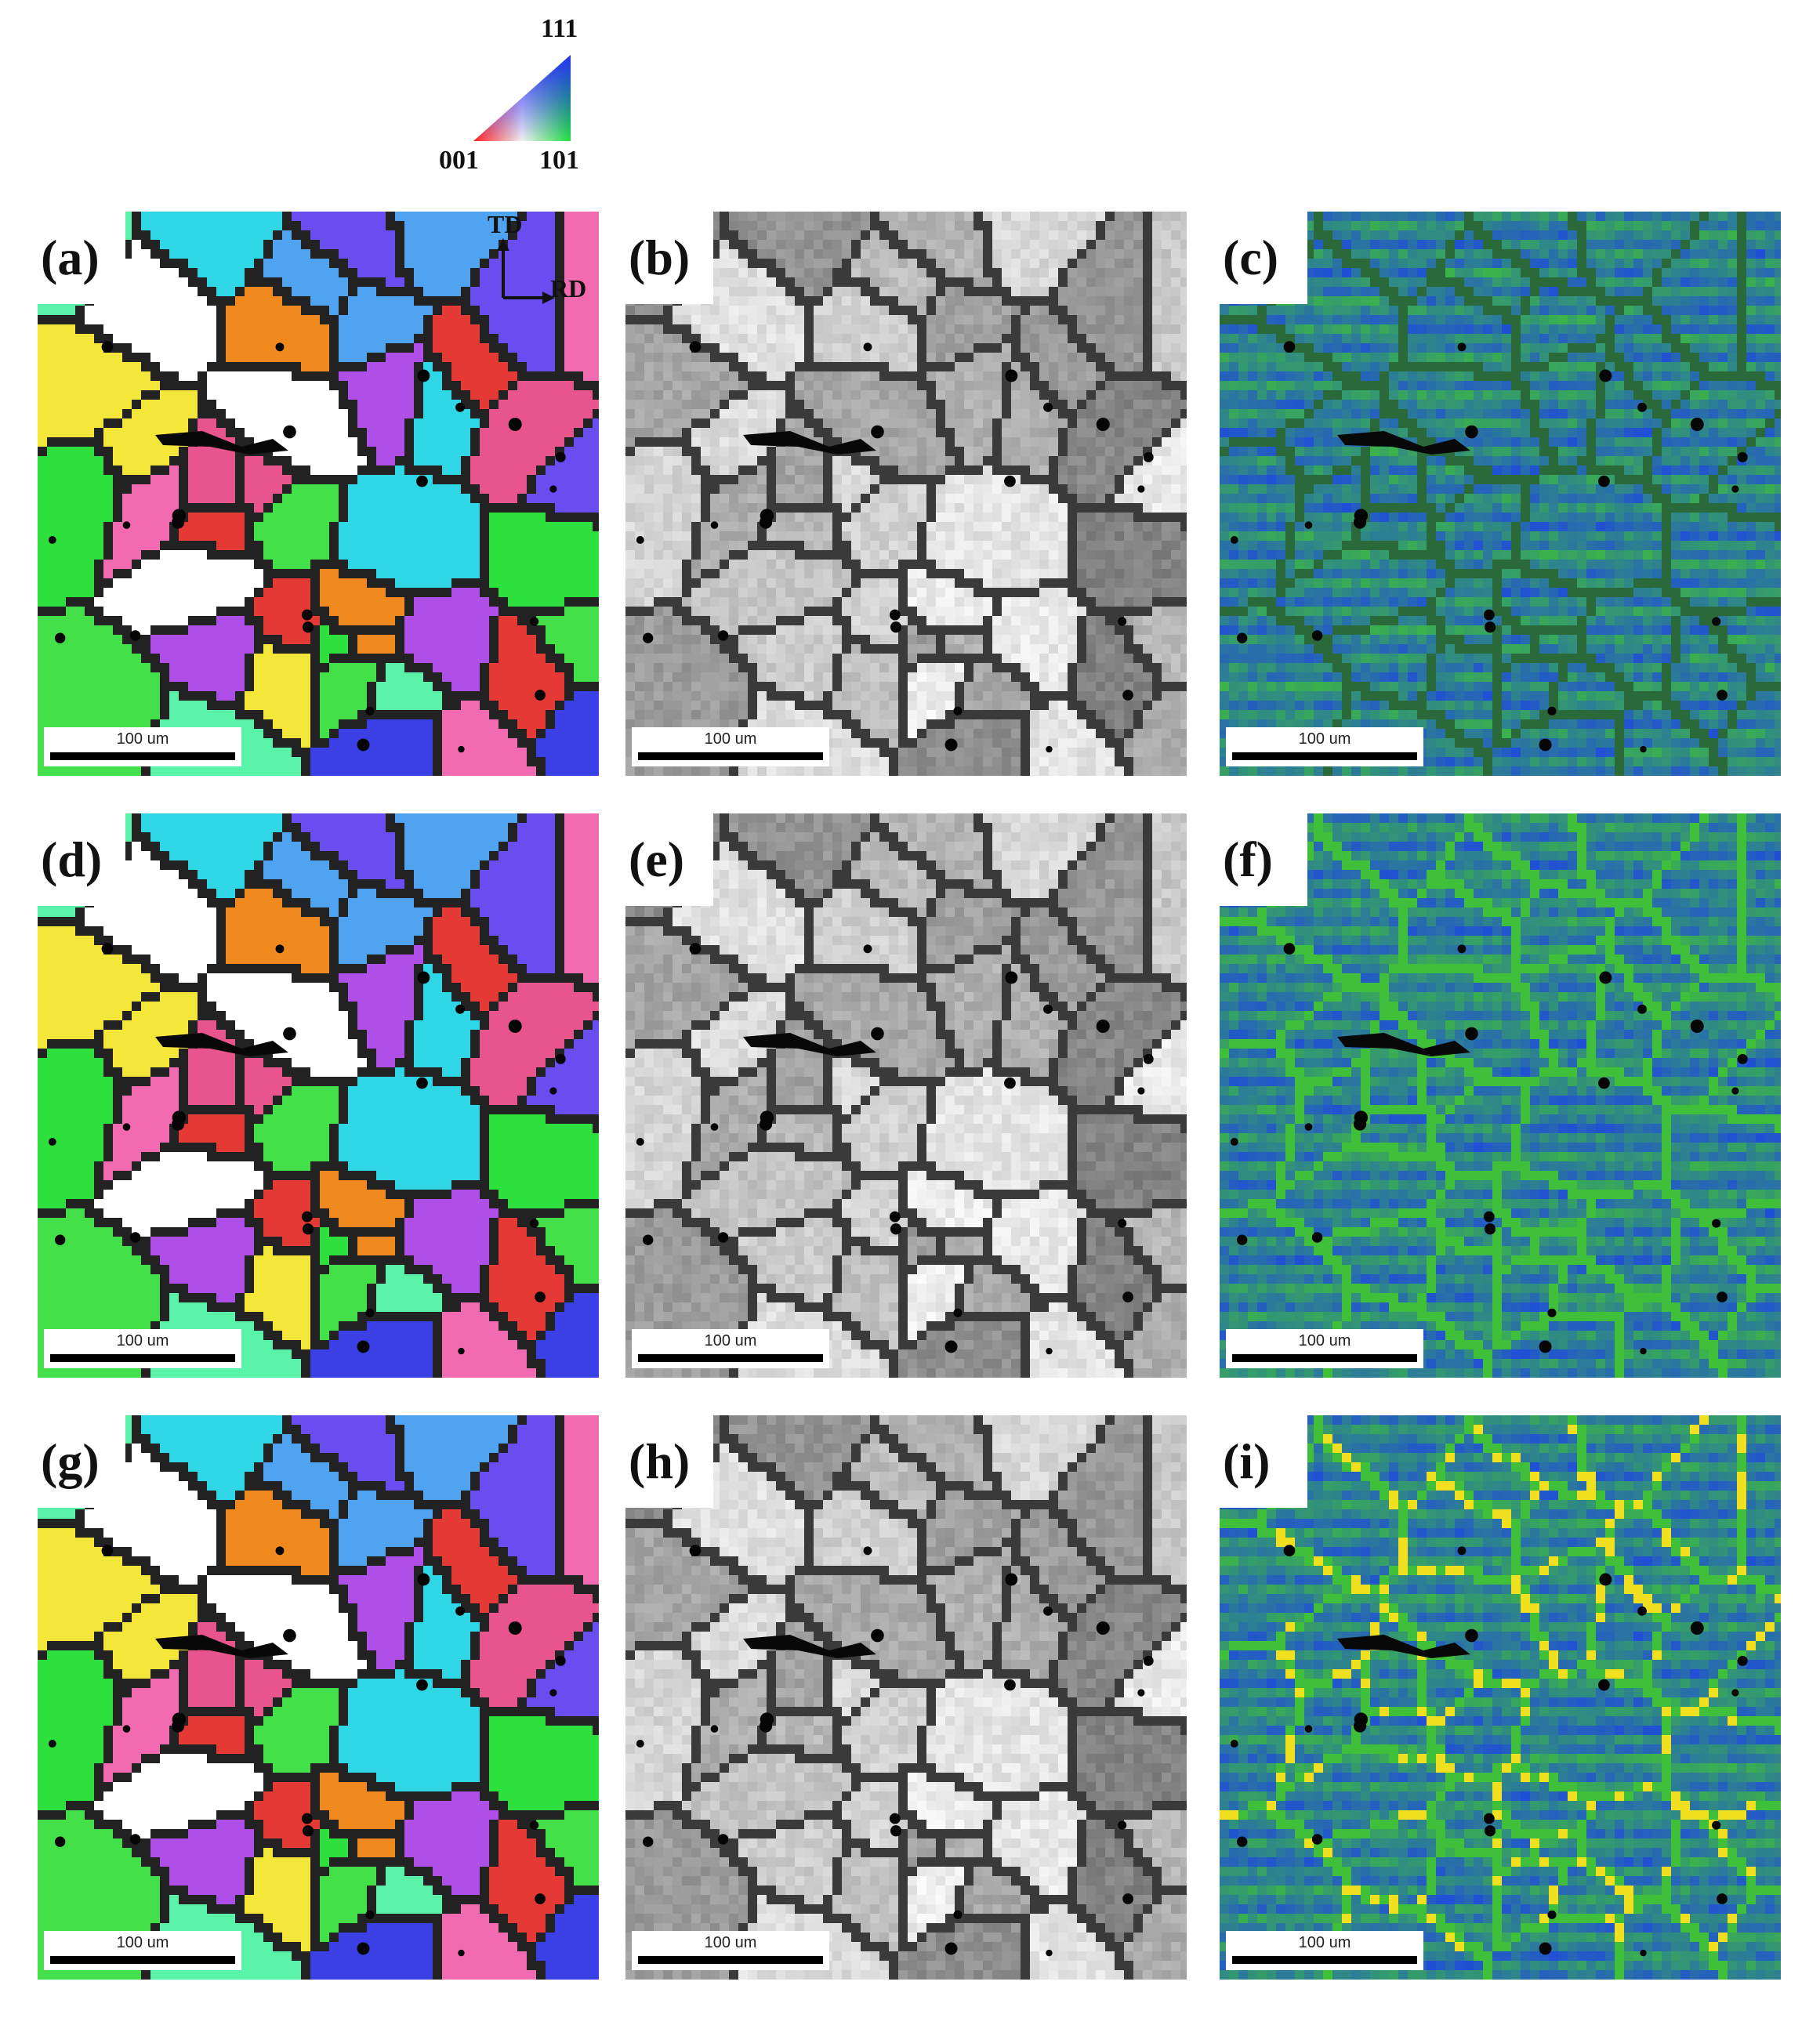 Image resolution: width=1820 pixels, height=2025 pixels. What do you see at coordinates (669, 1461) in the screenshot?
I see `panel-label: (h)` at bounding box center [669, 1461].